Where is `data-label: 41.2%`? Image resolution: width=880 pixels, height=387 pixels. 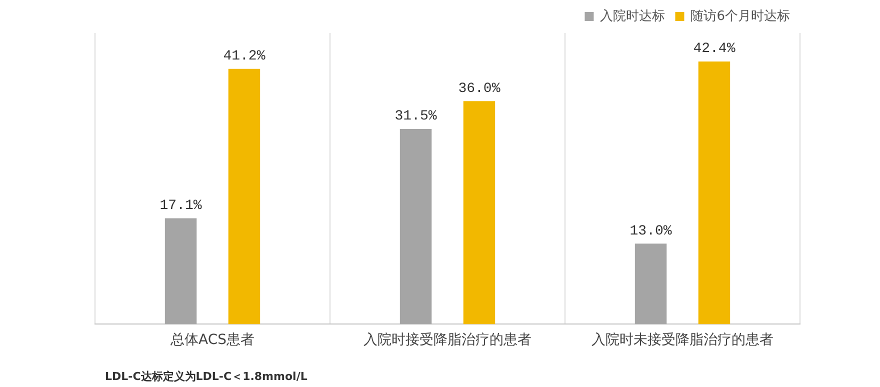
data-label: 41.2% is located at coordinates (244, 56).